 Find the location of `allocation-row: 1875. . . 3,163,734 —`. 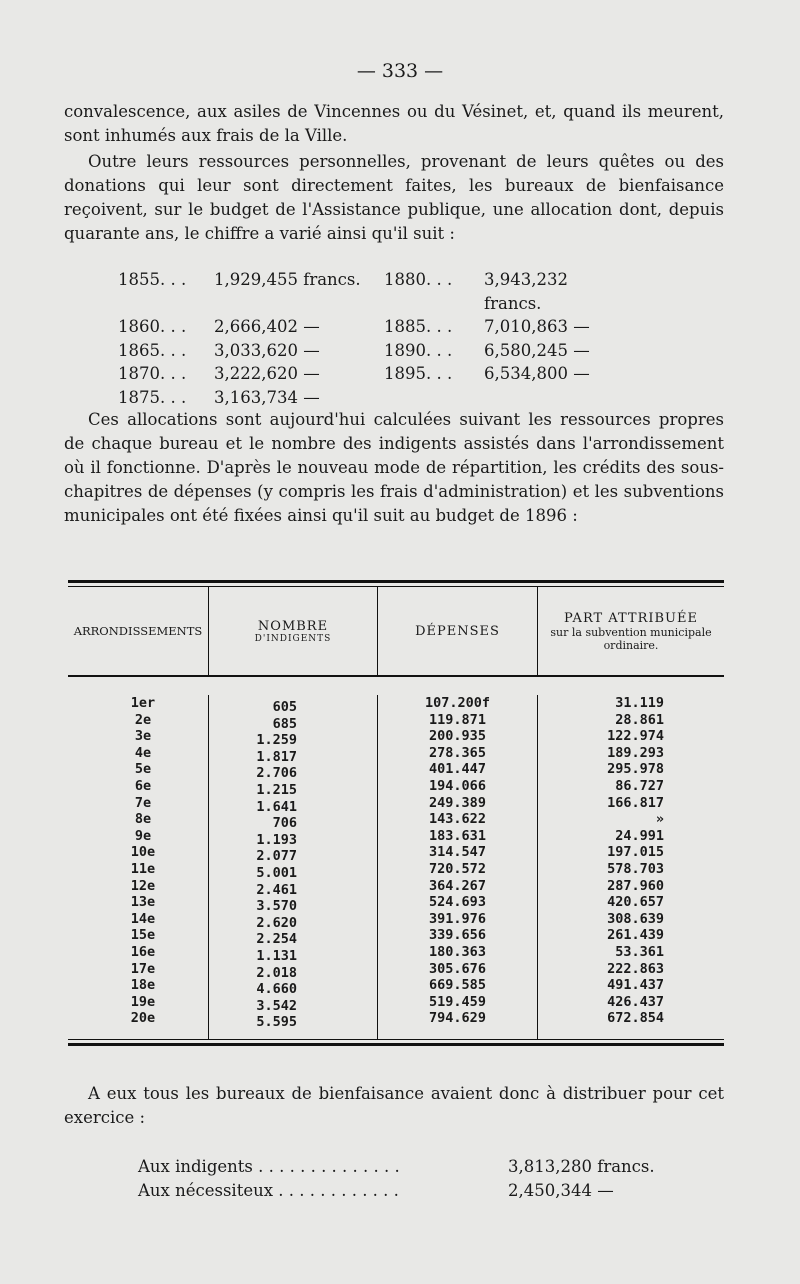

allocation-row: 1875. . . 3,163,734 — is located at coordinates (356, 398).